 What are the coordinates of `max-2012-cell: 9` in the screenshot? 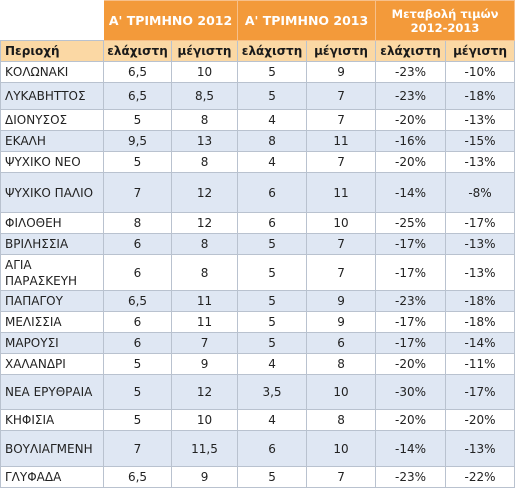 It's located at (204, 364).